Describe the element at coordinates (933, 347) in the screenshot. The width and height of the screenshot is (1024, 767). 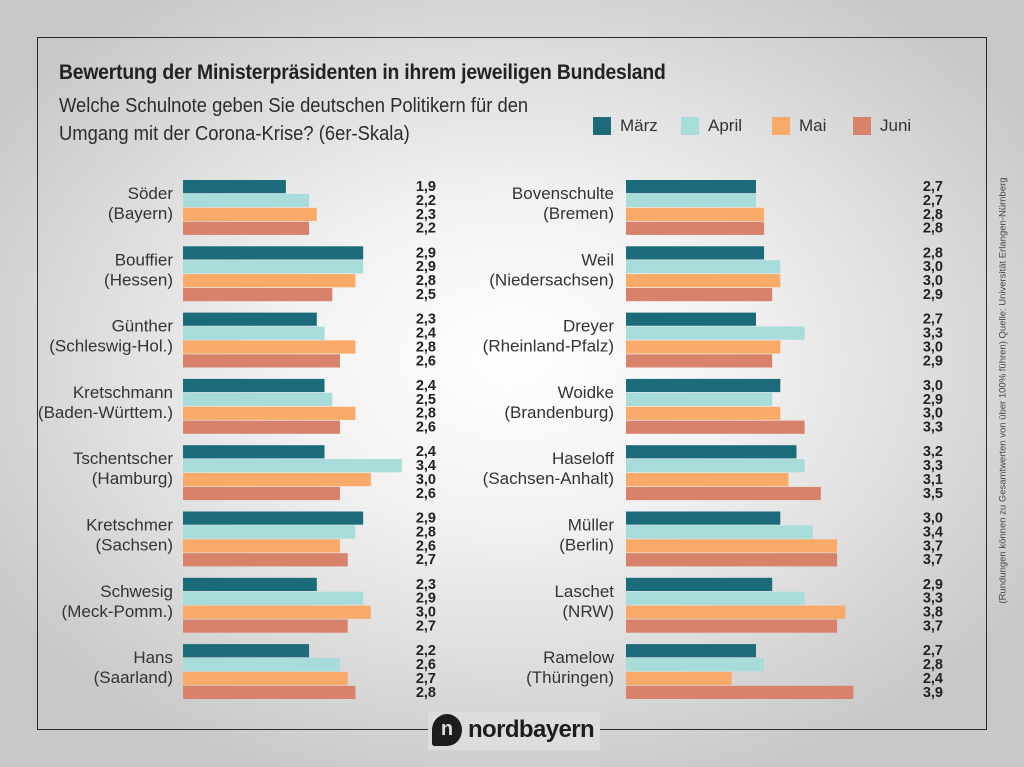
I see `value-label-dreyer-mai: 3,0` at that location.